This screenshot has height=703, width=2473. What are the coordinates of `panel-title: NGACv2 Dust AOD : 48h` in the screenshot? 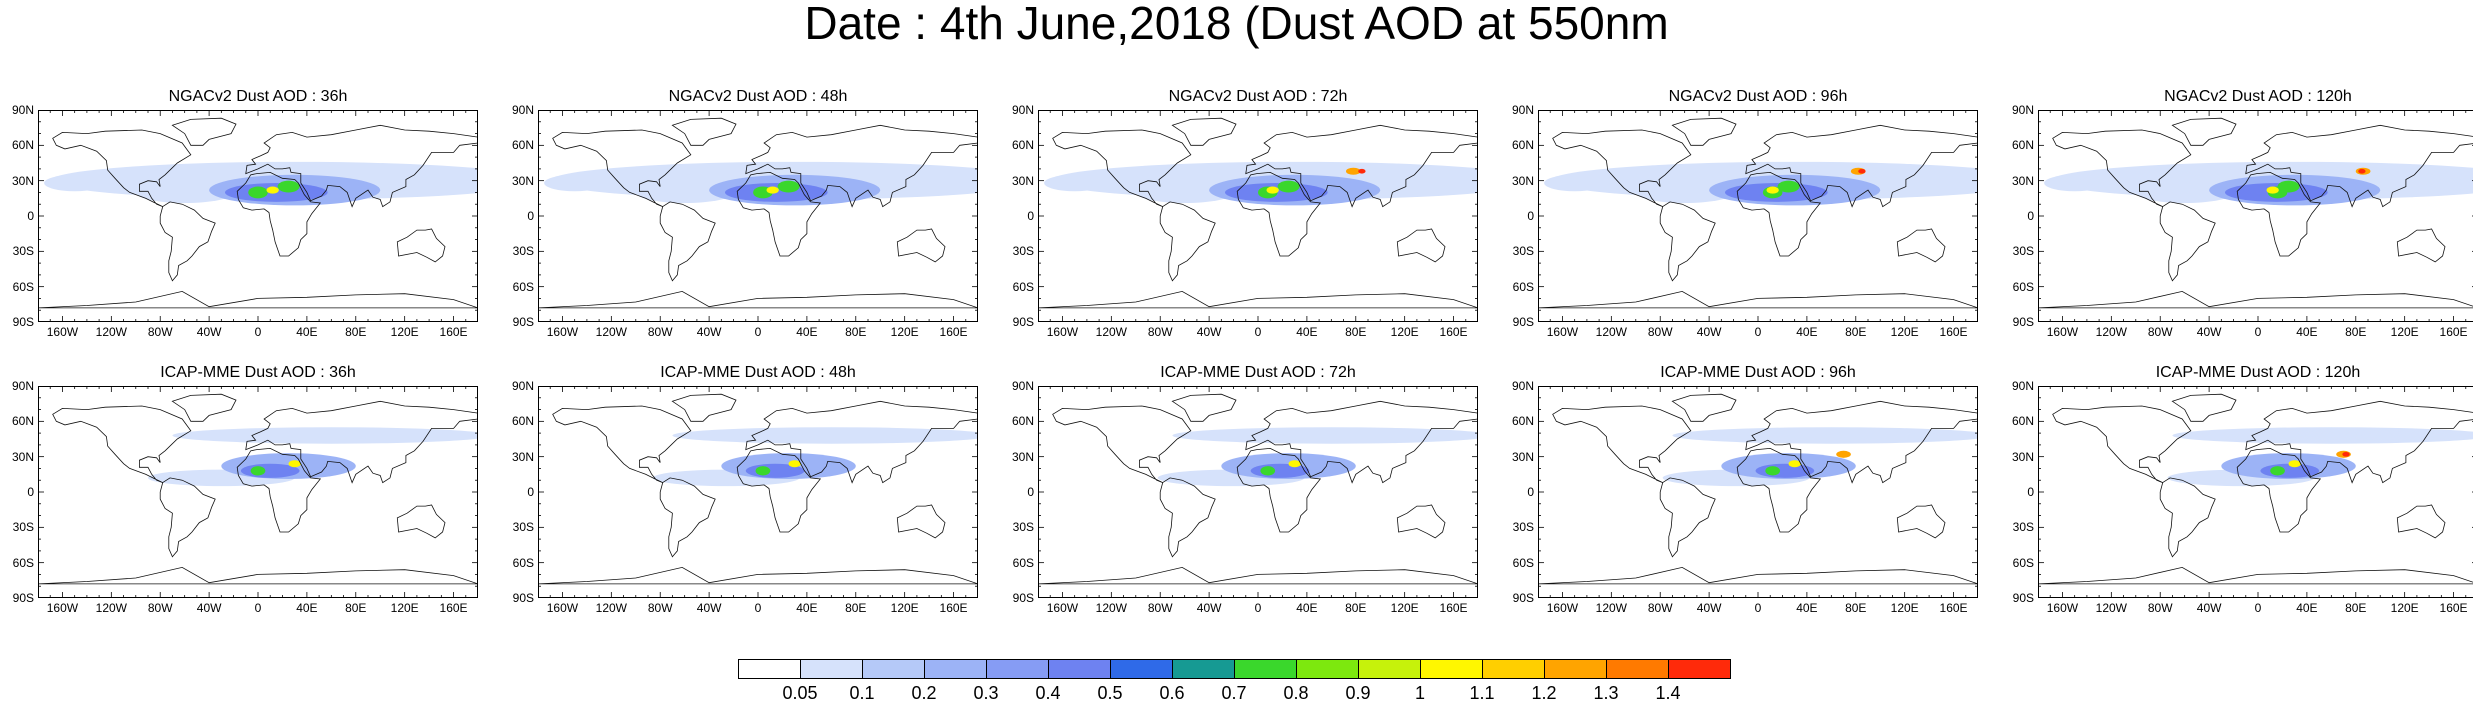 It's located at (758, 97).